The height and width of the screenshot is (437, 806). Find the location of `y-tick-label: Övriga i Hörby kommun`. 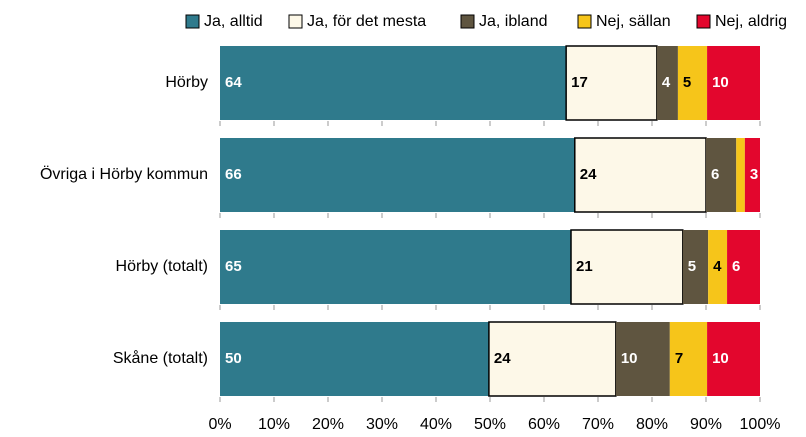

y-tick-label: Övriga i Hörby kommun is located at coordinates (124, 174).